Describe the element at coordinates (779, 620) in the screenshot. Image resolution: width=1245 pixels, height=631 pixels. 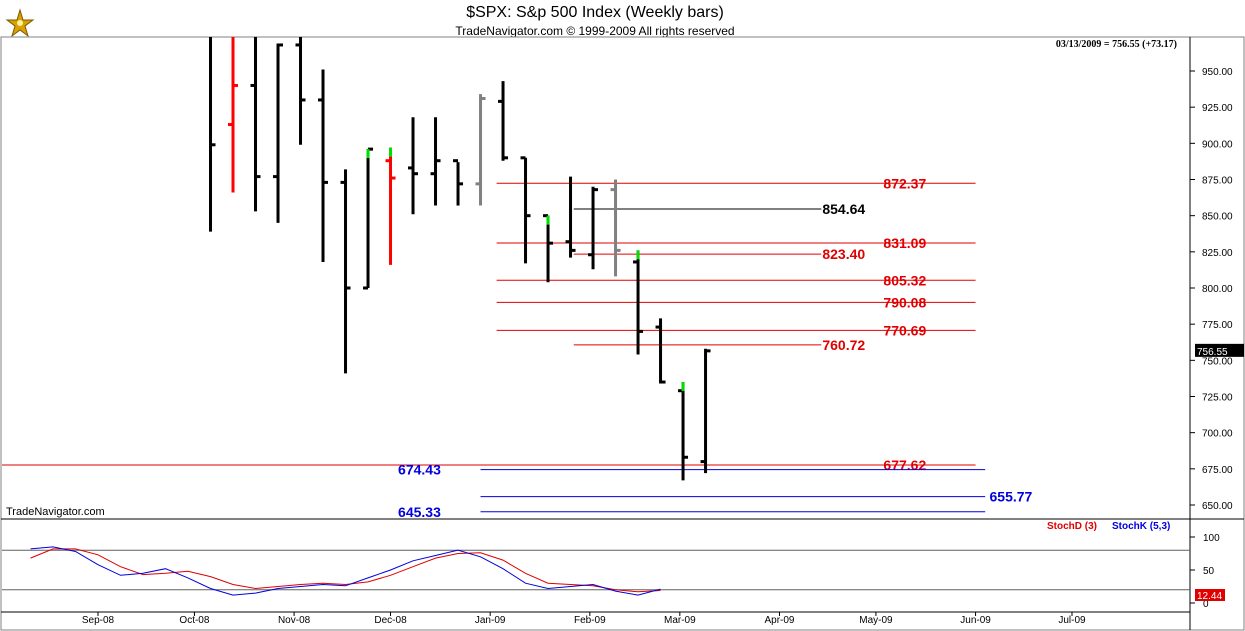
I see `x-tick-label-7: Apr-09` at that location.